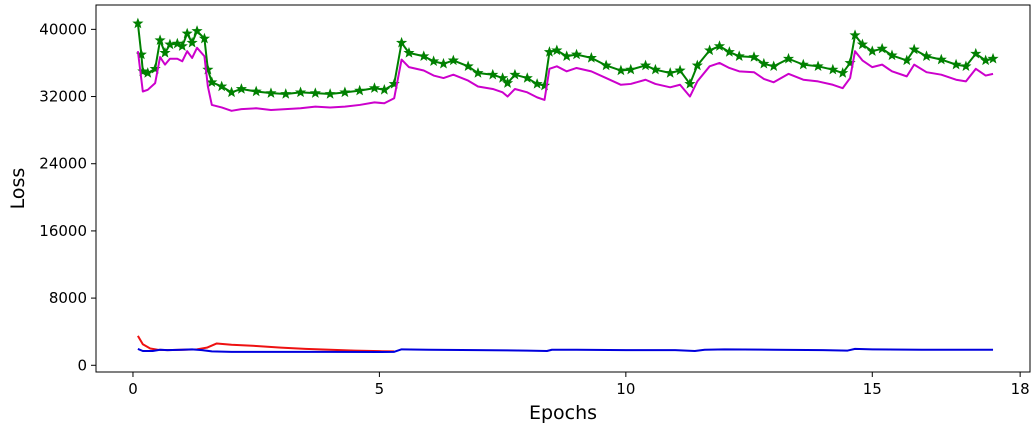 This screenshot has height=423, width=1032. Describe the element at coordinates (380, 389) in the screenshot. I see `x-tick-label: 5` at that location.